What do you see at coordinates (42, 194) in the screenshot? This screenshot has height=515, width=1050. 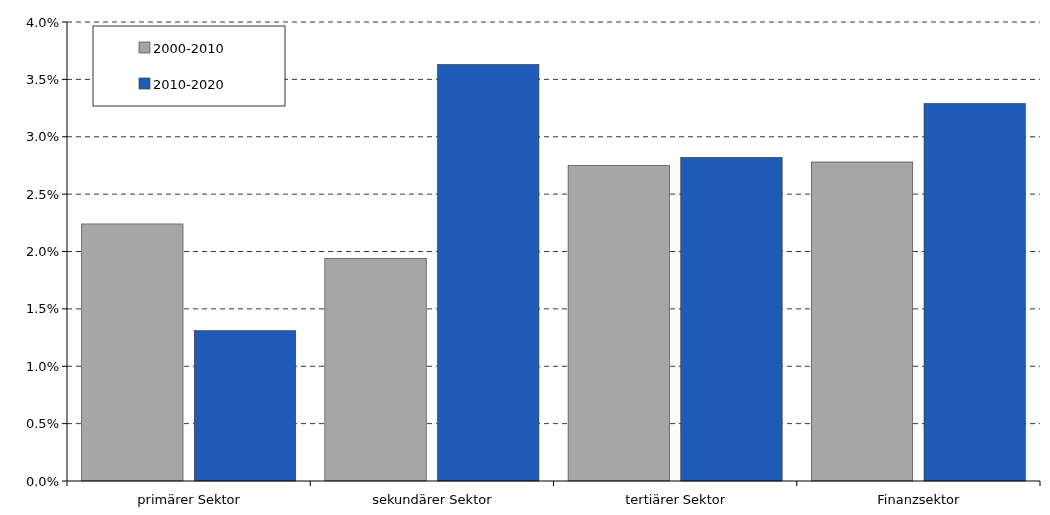 I see `y-tick-label: 2.5%` at bounding box center [42, 194].